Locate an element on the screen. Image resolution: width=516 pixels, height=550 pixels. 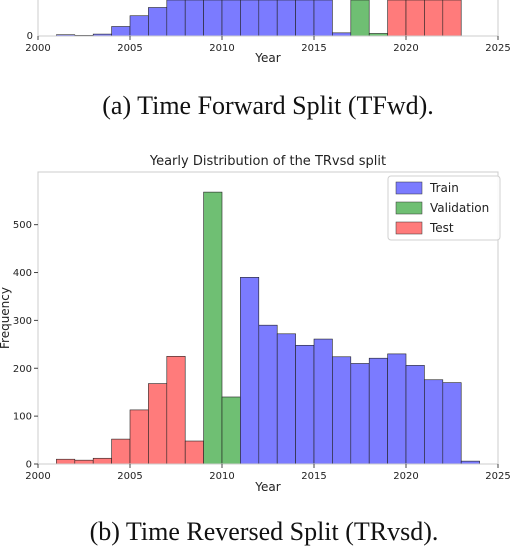
top-x-ticks: 2000 2005 2010 2015 2020 2025 is located at coordinates (268, 45).